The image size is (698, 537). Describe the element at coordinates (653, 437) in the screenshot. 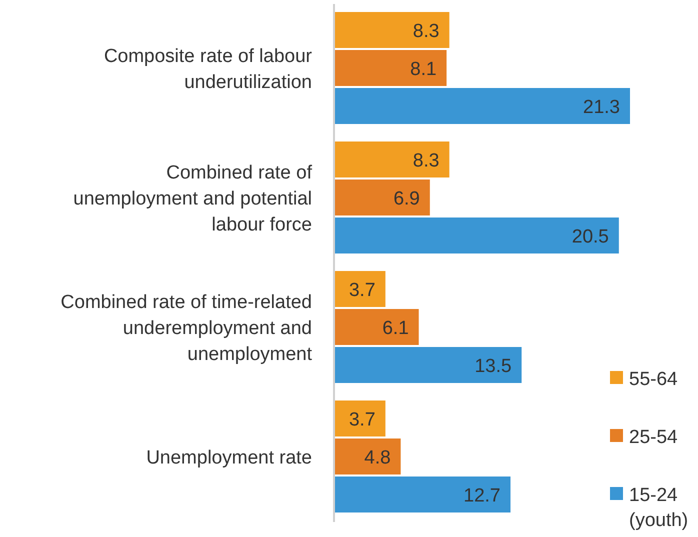

I see `legend-label: 25-54` at that location.